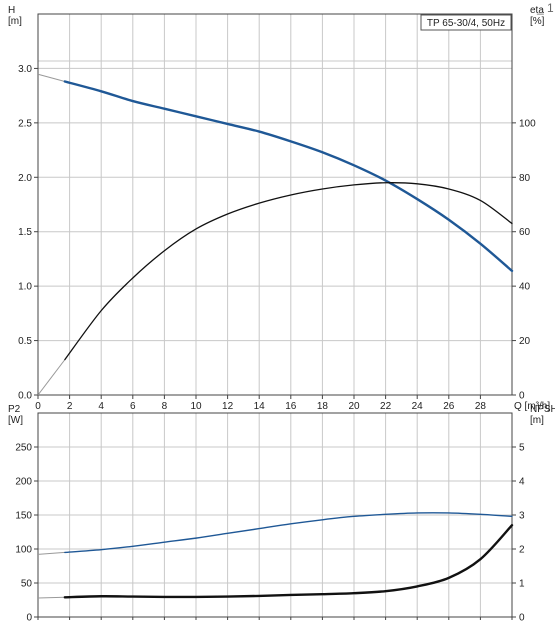 The height and width of the screenshot is (628, 555). What do you see at coordinates (25, 287) in the screenshot?
I see `y-left-tick-label: 1.0` at bounding box center [25, 287].